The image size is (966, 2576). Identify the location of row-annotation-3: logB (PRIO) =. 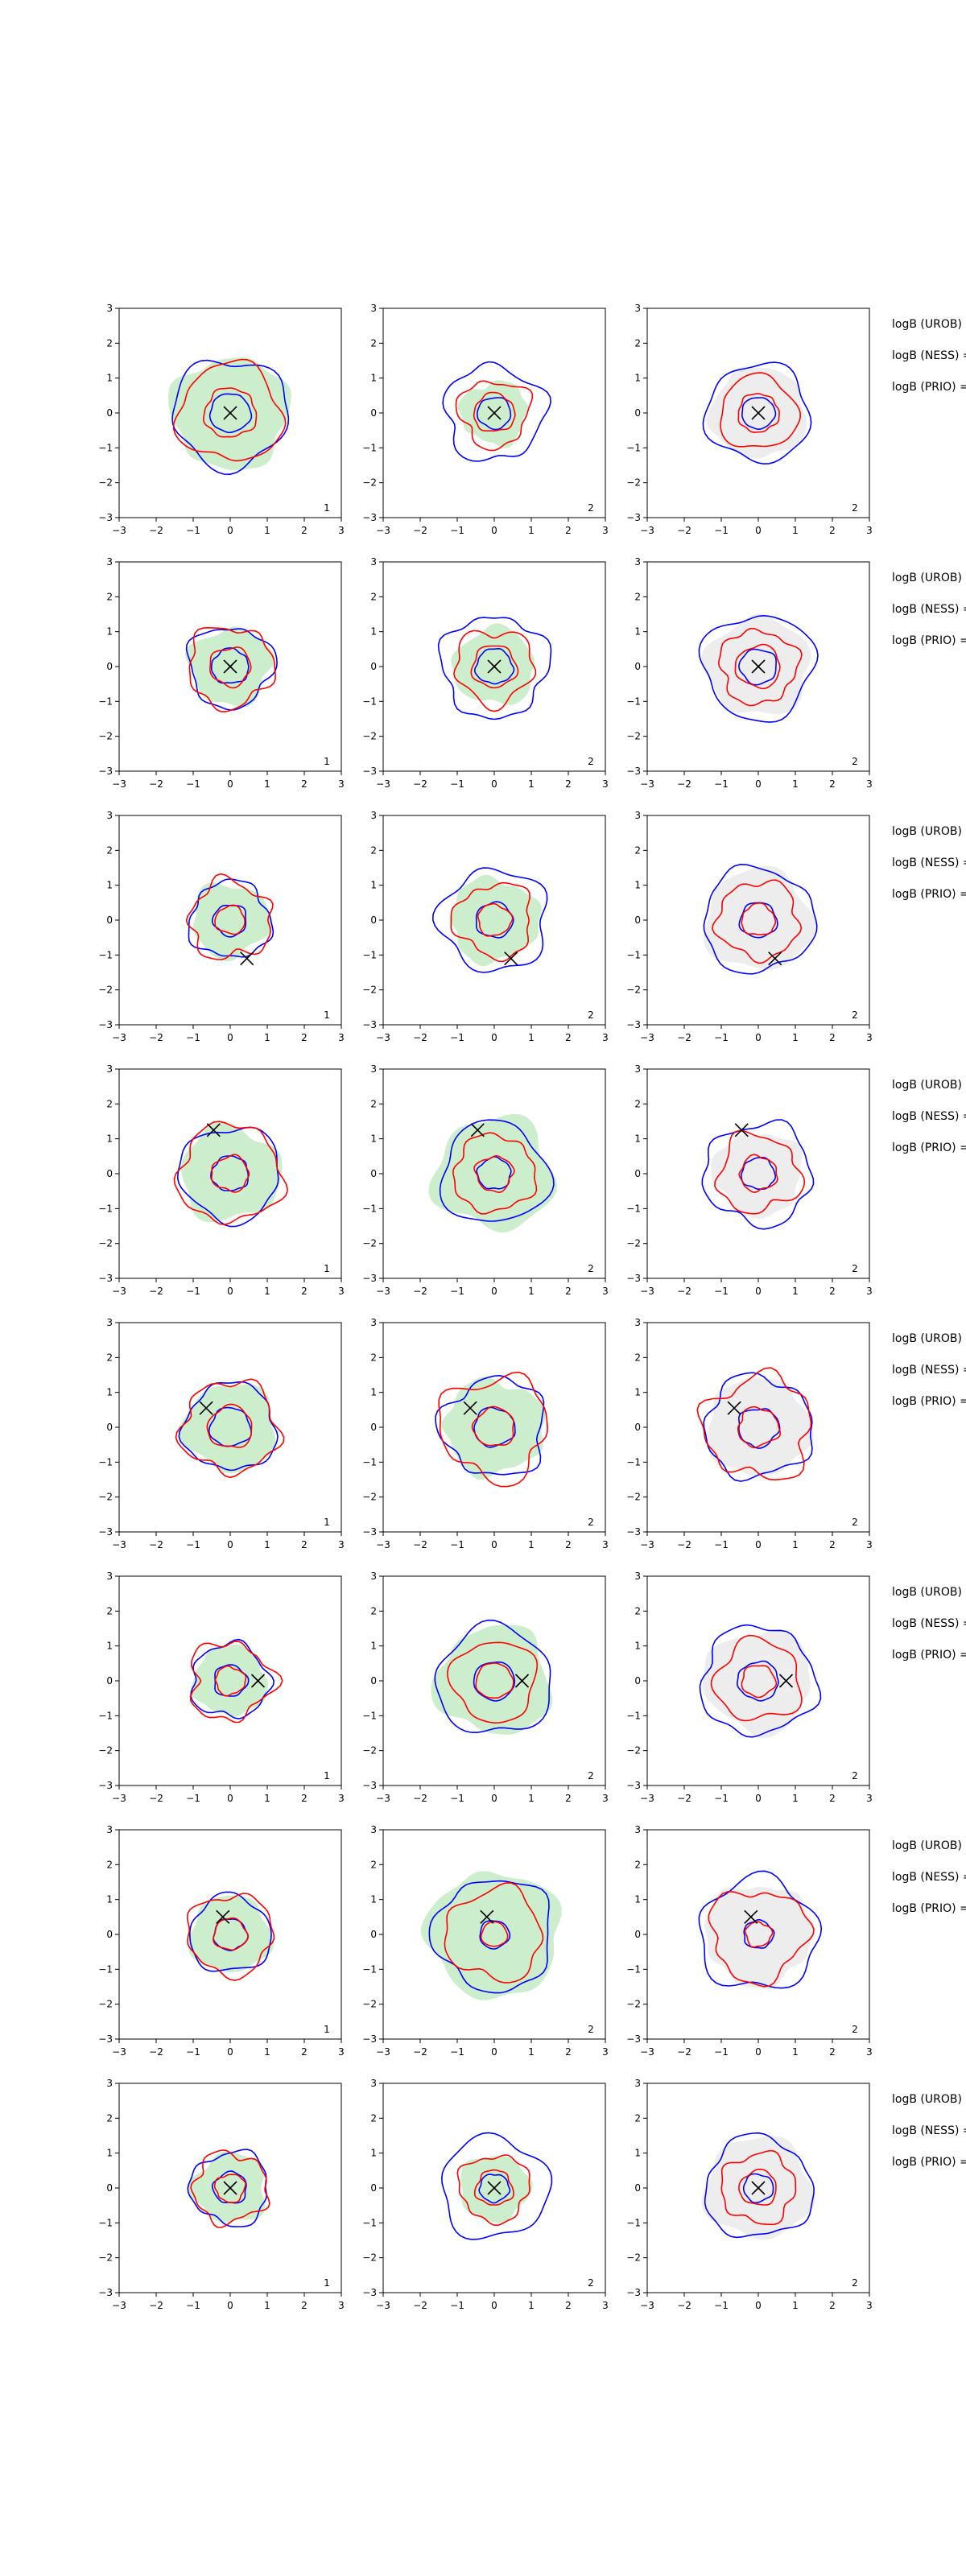
(929, 1147).